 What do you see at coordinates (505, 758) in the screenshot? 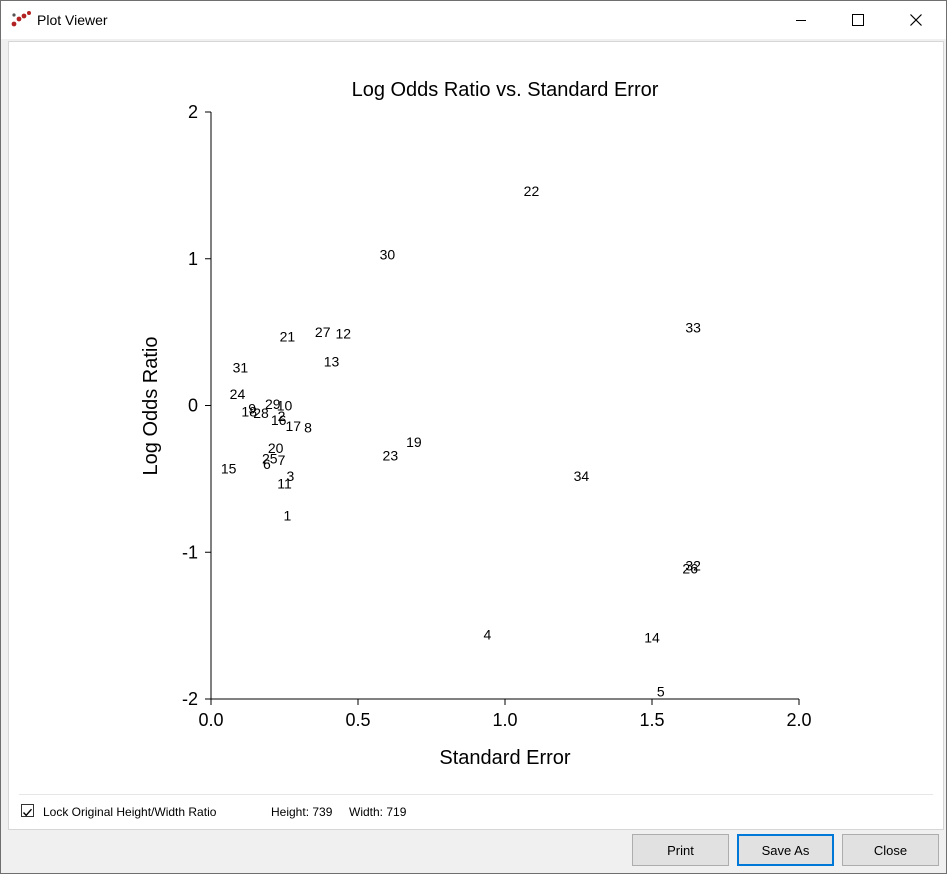
I see `x-axis-label: Standard Error` at bounding box center [505, 758].